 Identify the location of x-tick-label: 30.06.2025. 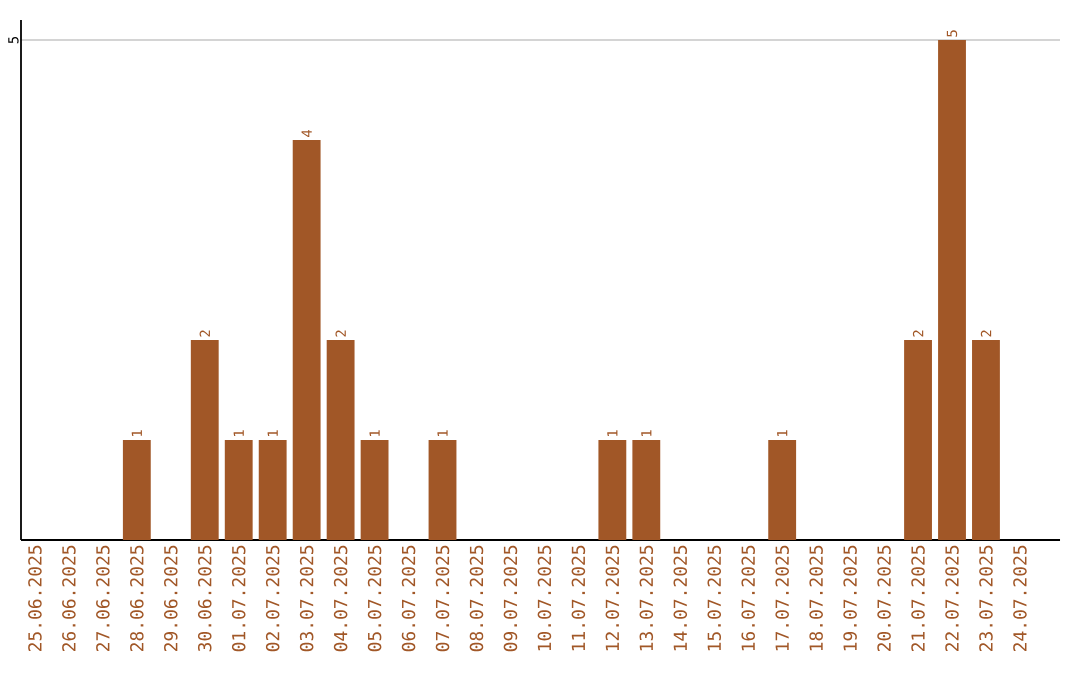
(204, 598).